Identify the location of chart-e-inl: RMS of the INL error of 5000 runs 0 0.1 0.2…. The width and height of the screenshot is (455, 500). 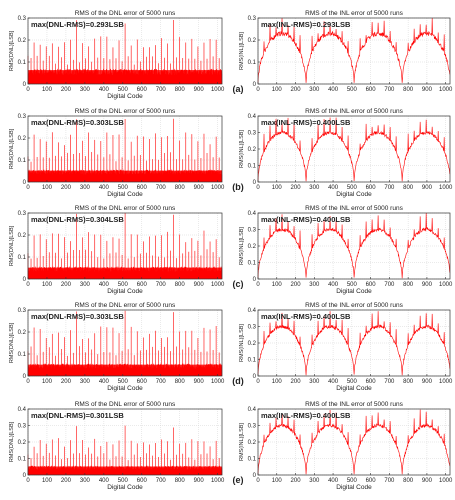
(346, 446).